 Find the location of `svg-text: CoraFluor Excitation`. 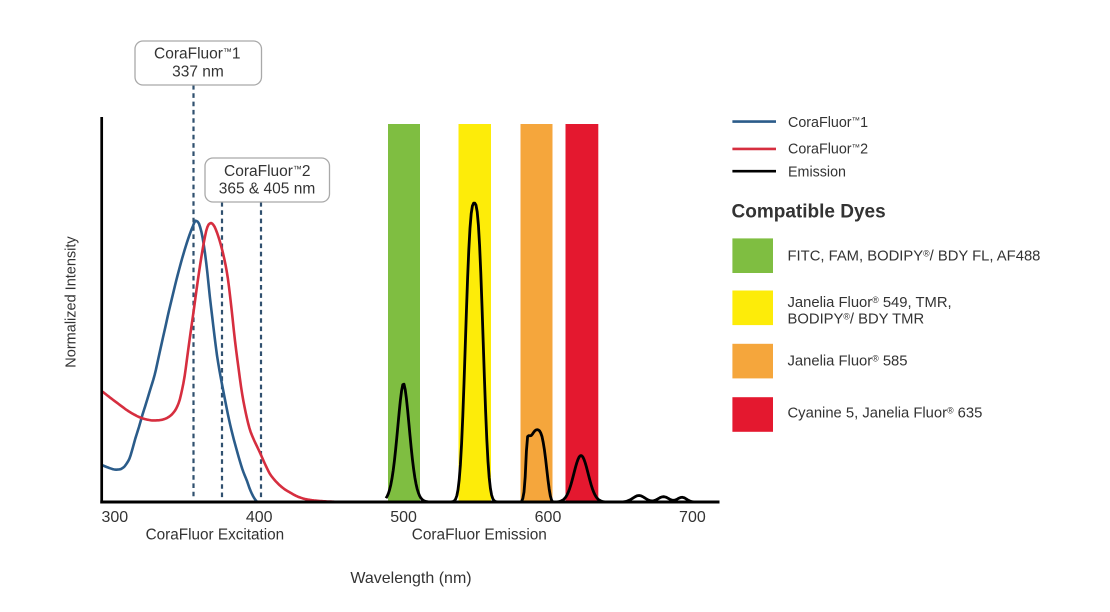

svg-text: CoraFluor Excitation is located at coordinates (215, 535).